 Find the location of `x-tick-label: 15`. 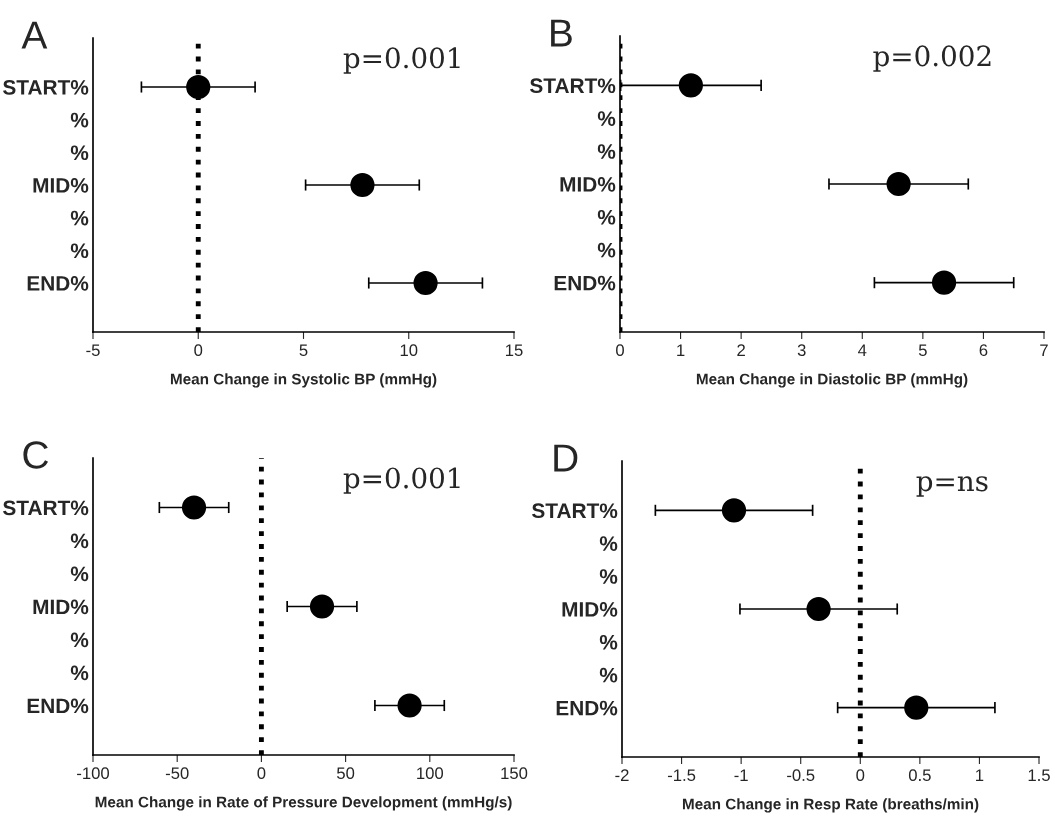

x-tick-label: 15 is located at coordinates (514, 350).